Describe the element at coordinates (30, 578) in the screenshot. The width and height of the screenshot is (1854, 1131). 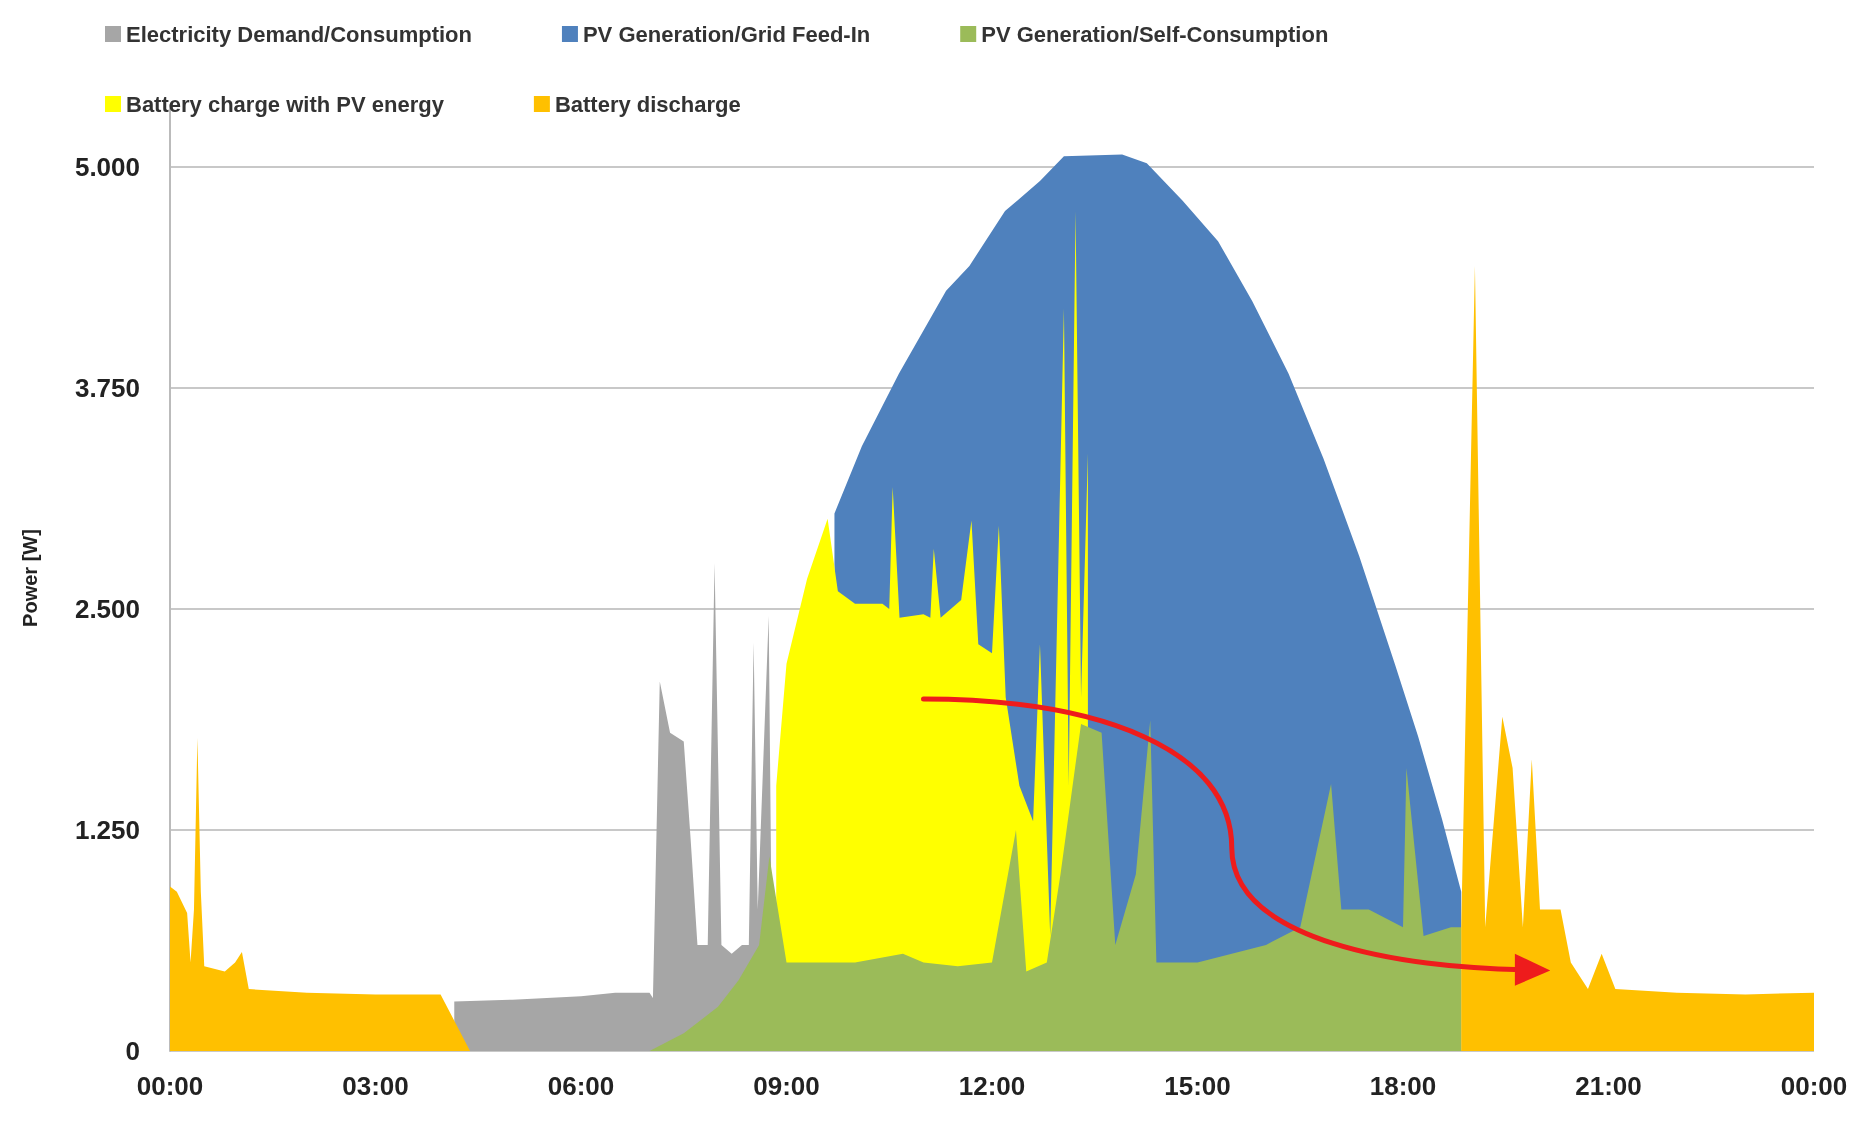
I see `y-axis-title: Power [W]` at that location.